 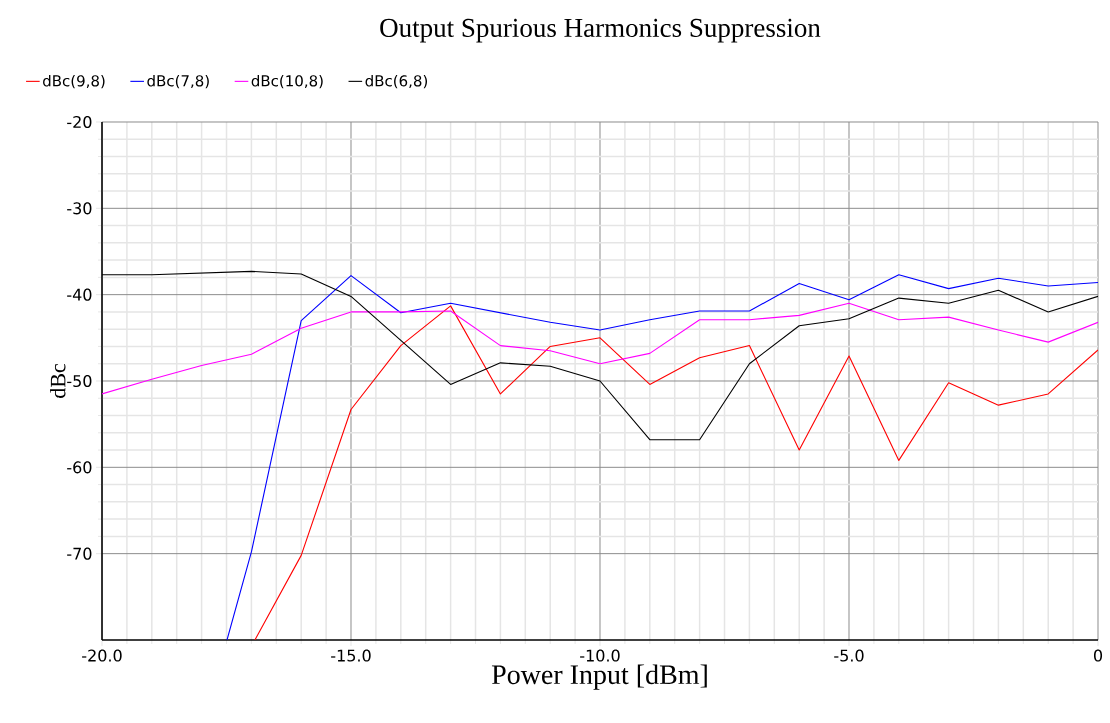 I want to click on y-tick-label: -20, so click(x=79, y=122).